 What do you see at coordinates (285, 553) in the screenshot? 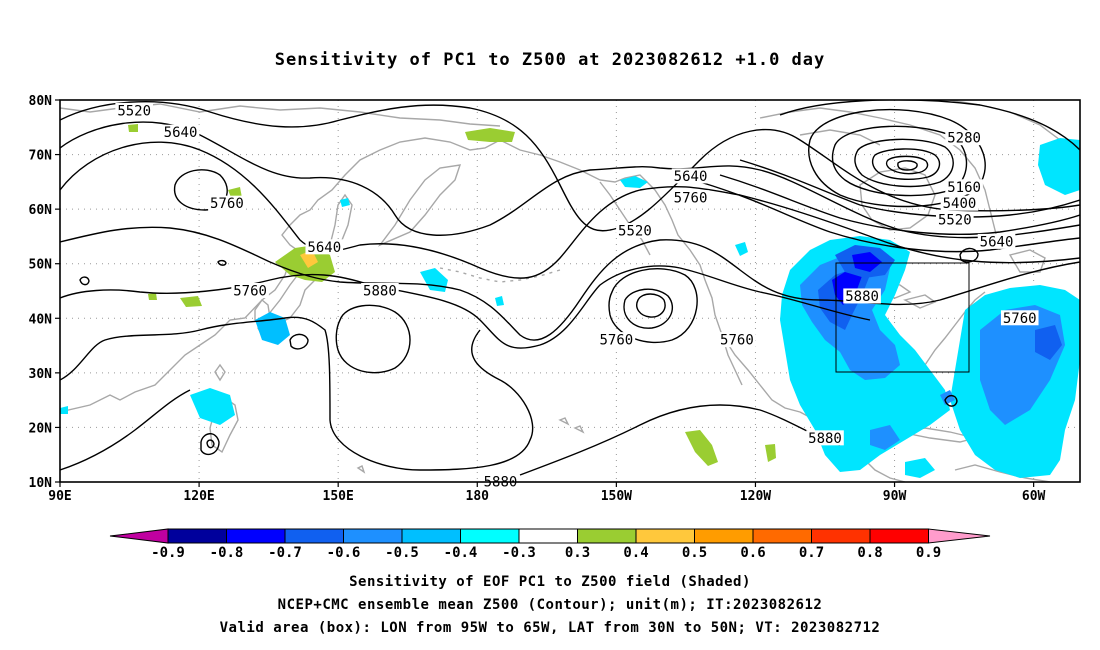
I see `colorbar-label: -0.7` at bounding box center [285, 553].